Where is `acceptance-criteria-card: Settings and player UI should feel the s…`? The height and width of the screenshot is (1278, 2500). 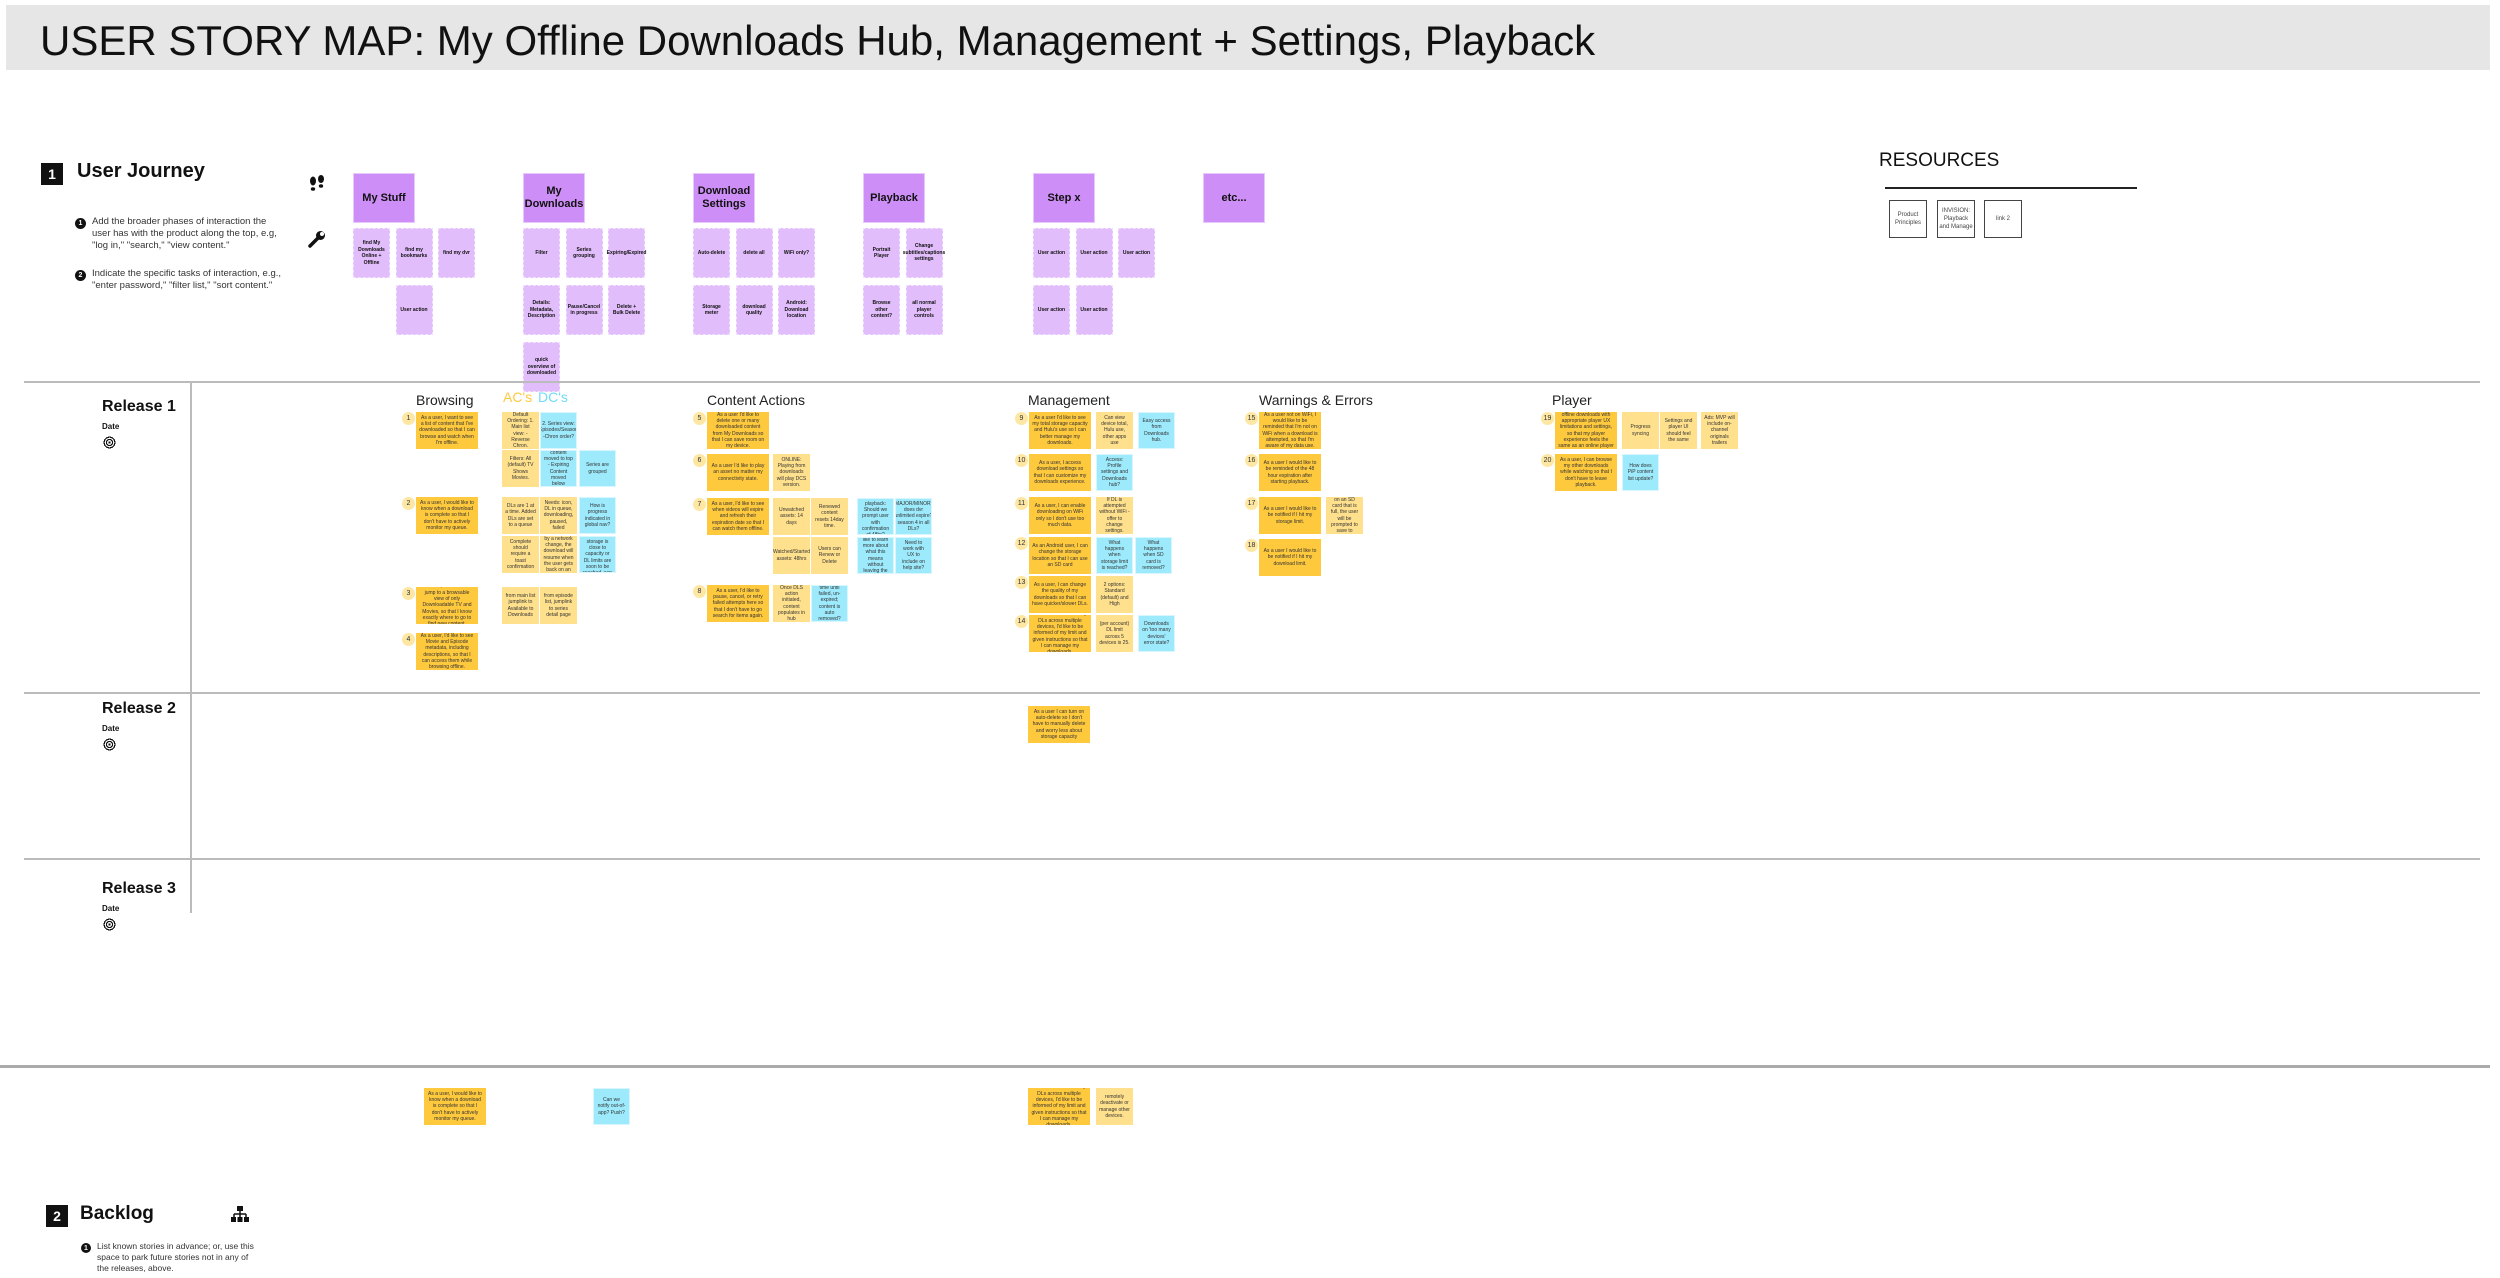 acceptance-criteria-card: Settings and player UI should feel the s… is located at coordinates (1678, 430).